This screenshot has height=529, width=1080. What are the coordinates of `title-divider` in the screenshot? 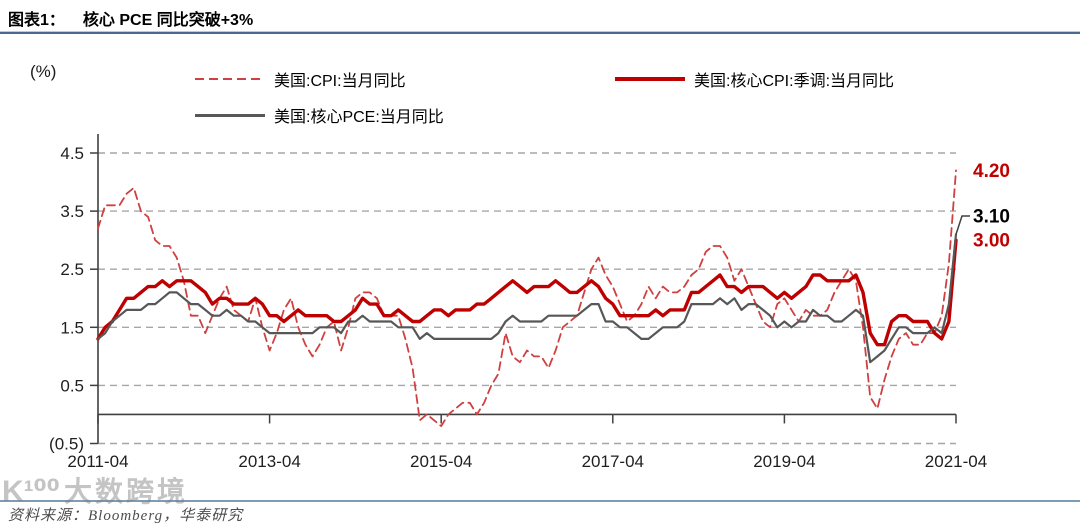 It's located at (540, 32).